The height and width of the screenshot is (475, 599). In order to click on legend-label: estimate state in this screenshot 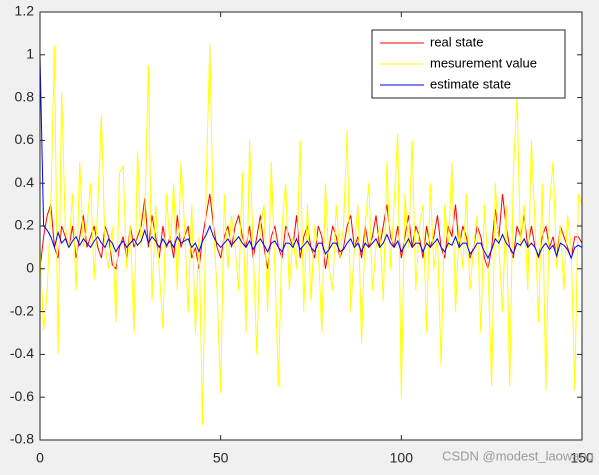, I will do `click(470, 83)`.